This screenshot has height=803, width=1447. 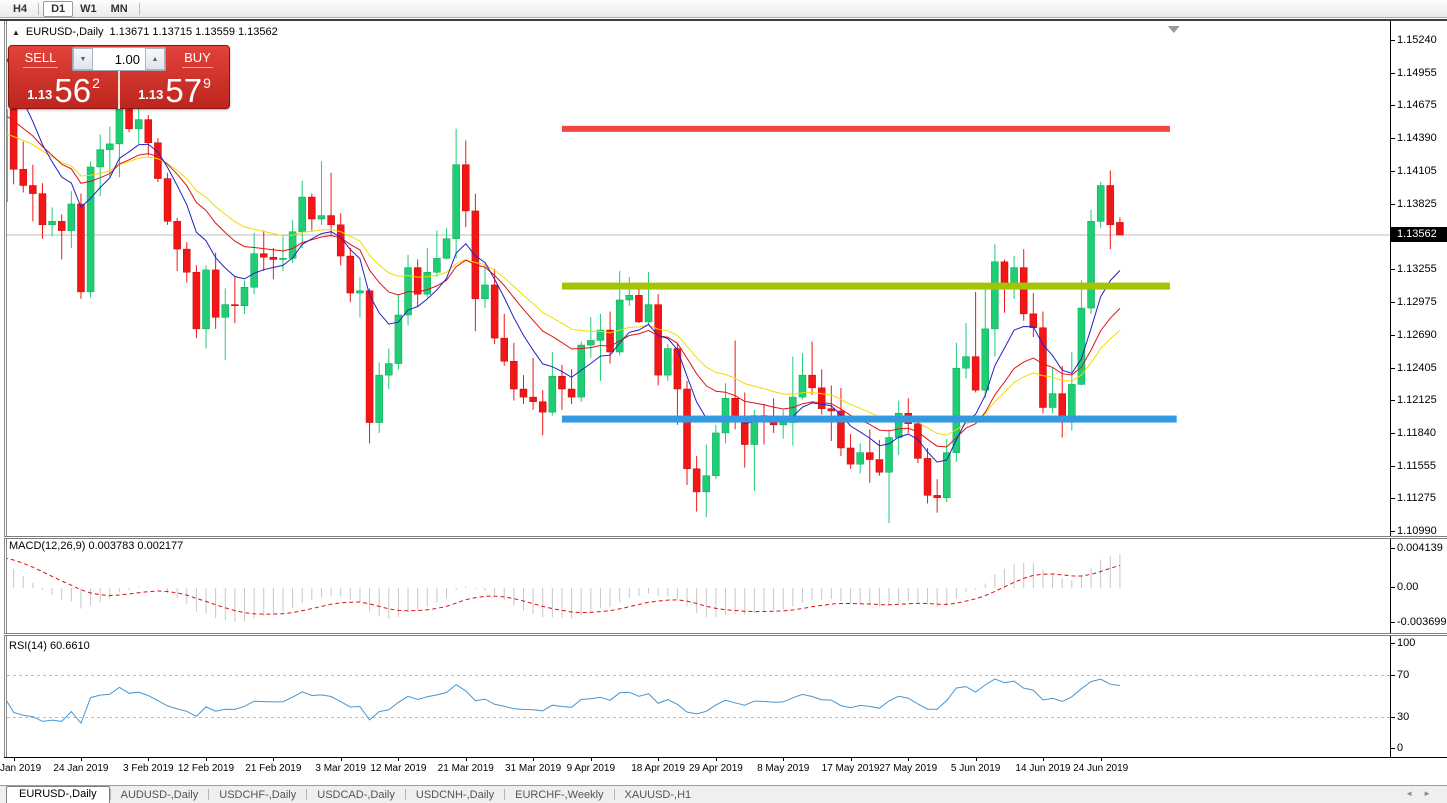 I want to click on date-axis-label: 24 Jan 2019, so click(x=81, y=768).